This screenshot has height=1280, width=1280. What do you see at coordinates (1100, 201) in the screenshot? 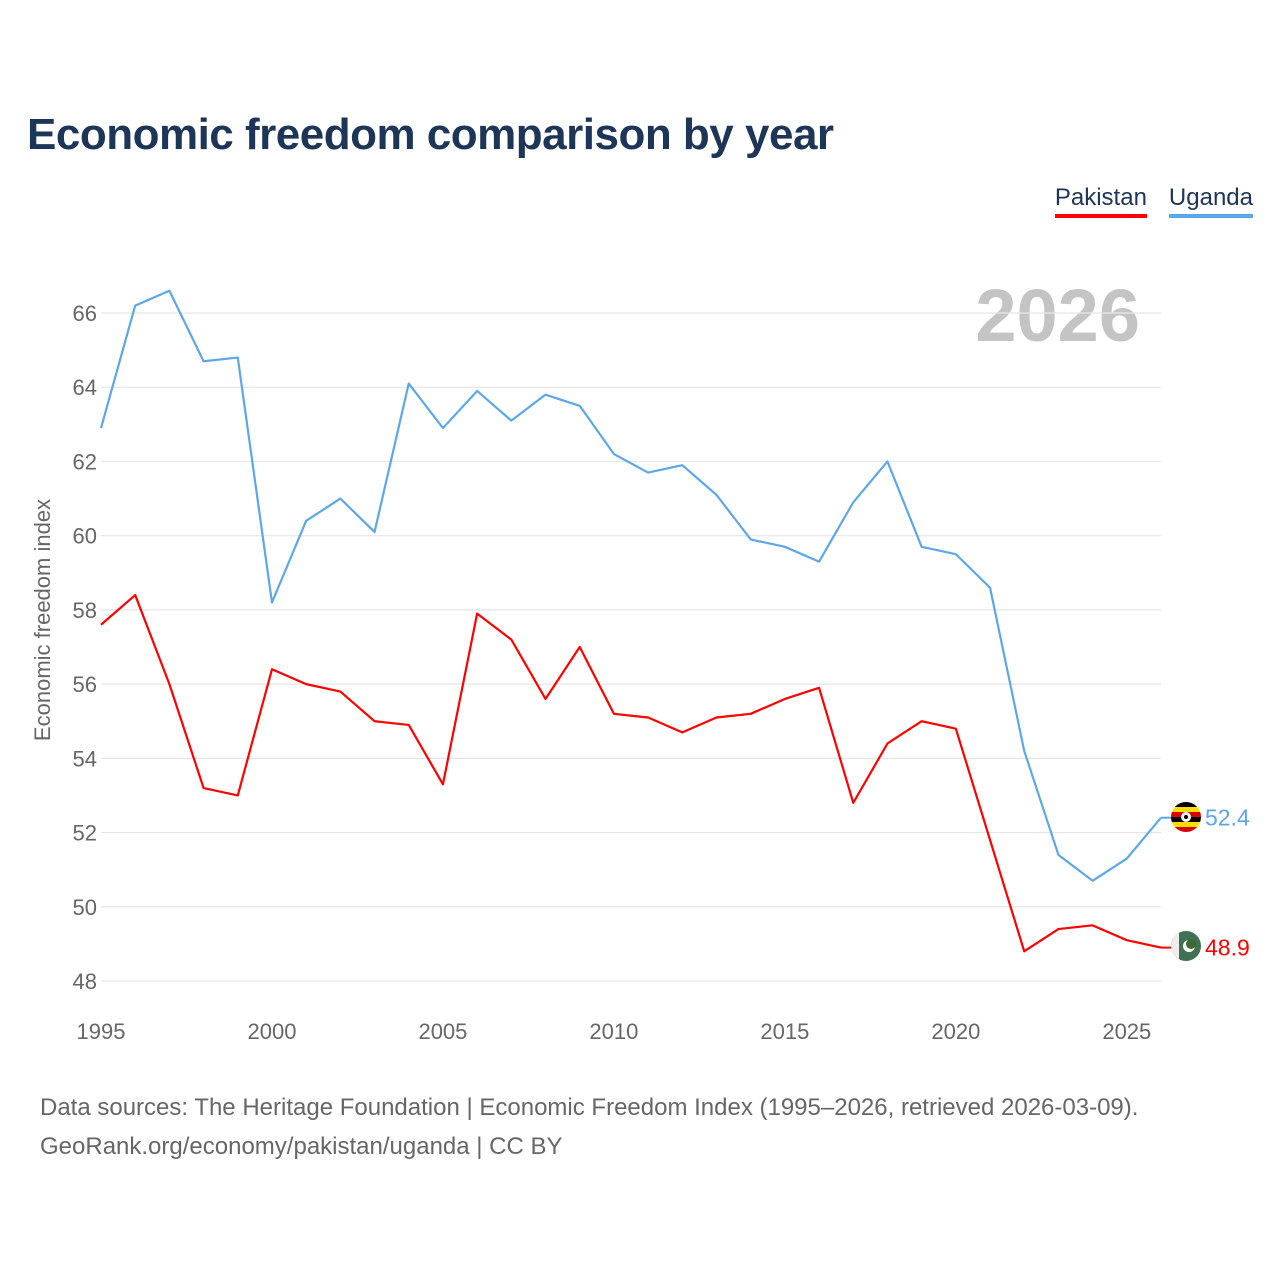
I see `legend-item-pakistan: Pakistan` at bounding box center [1100, 201].